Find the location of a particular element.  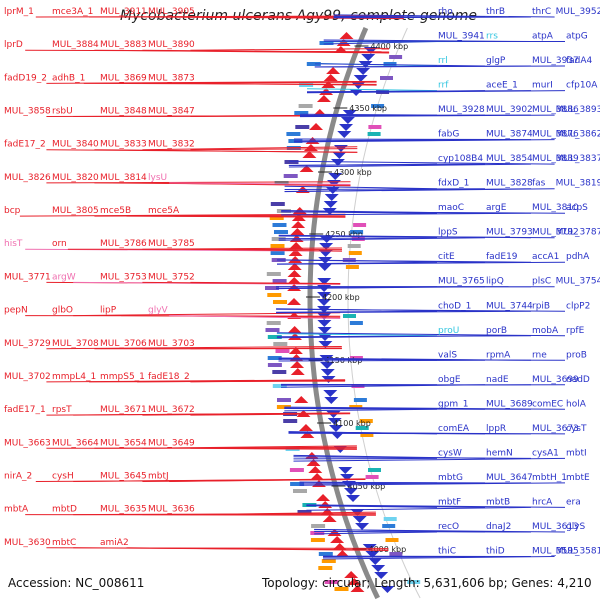

gene-label-reverse: comEA is located at coordinates (454, 429).